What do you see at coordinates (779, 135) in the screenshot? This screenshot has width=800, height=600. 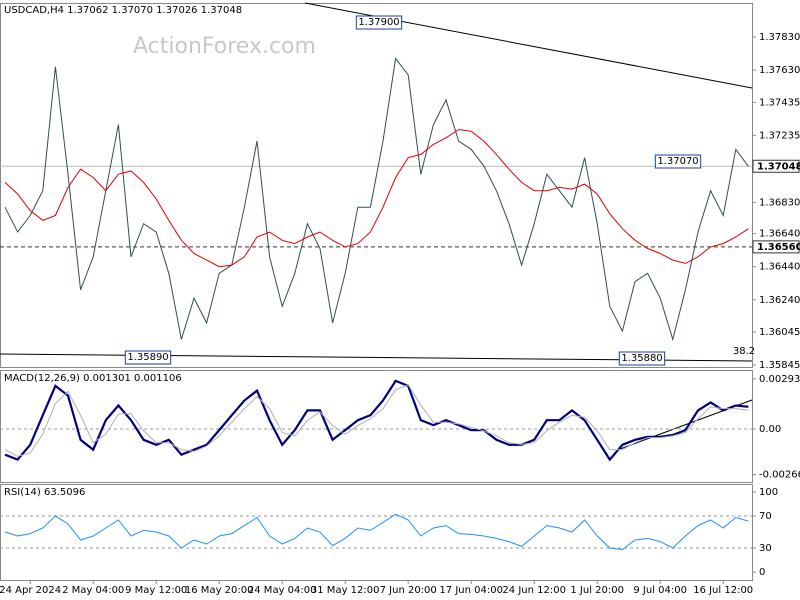 I see `y-tick-label: 1.37235` at bounding box center [779, 135].